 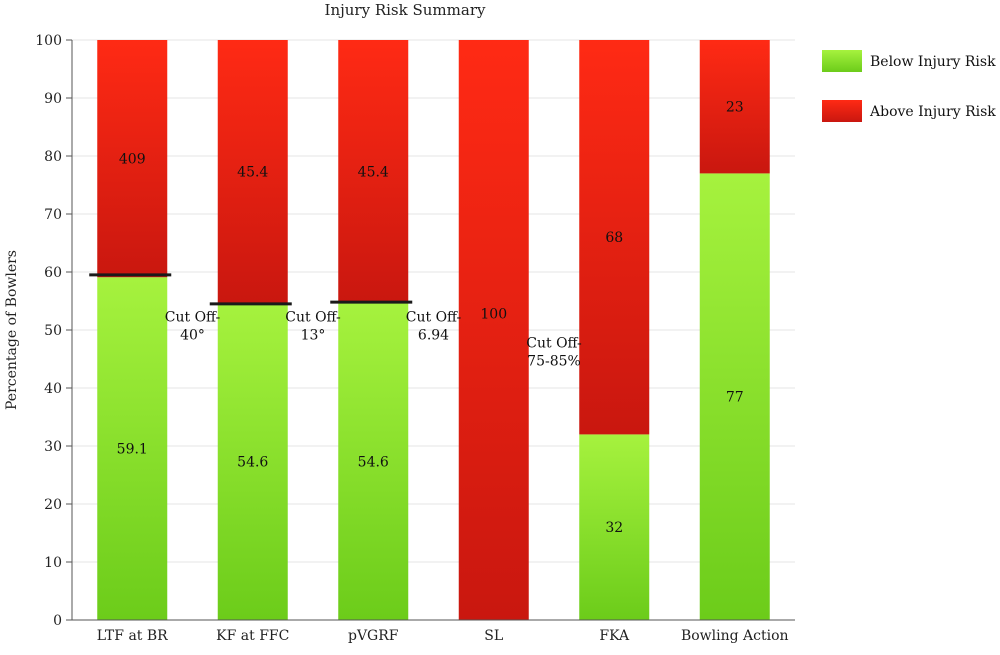 What do you see at coordinates (909, 86) in the screenshot?
I see `legend: Below Injury Risk Above Injury Risk` at bounding box center [909, 86].